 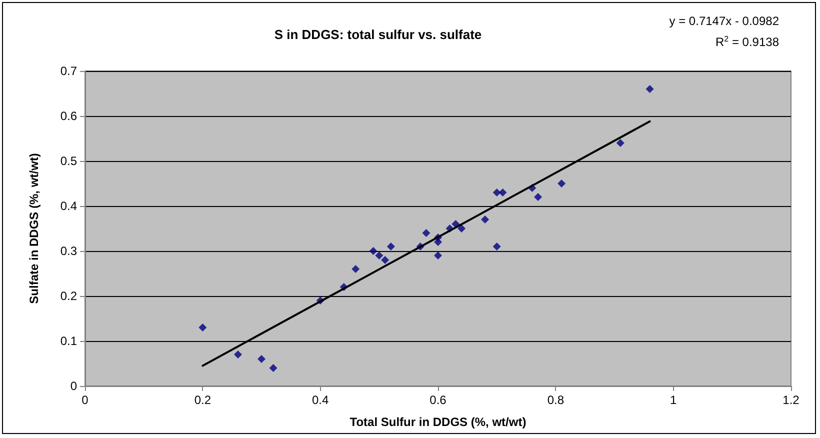 What do you see at coordinates (69, 71) in the screenshot?
I see `y-tick-label: 0.7` at bounding box center [69, 71].